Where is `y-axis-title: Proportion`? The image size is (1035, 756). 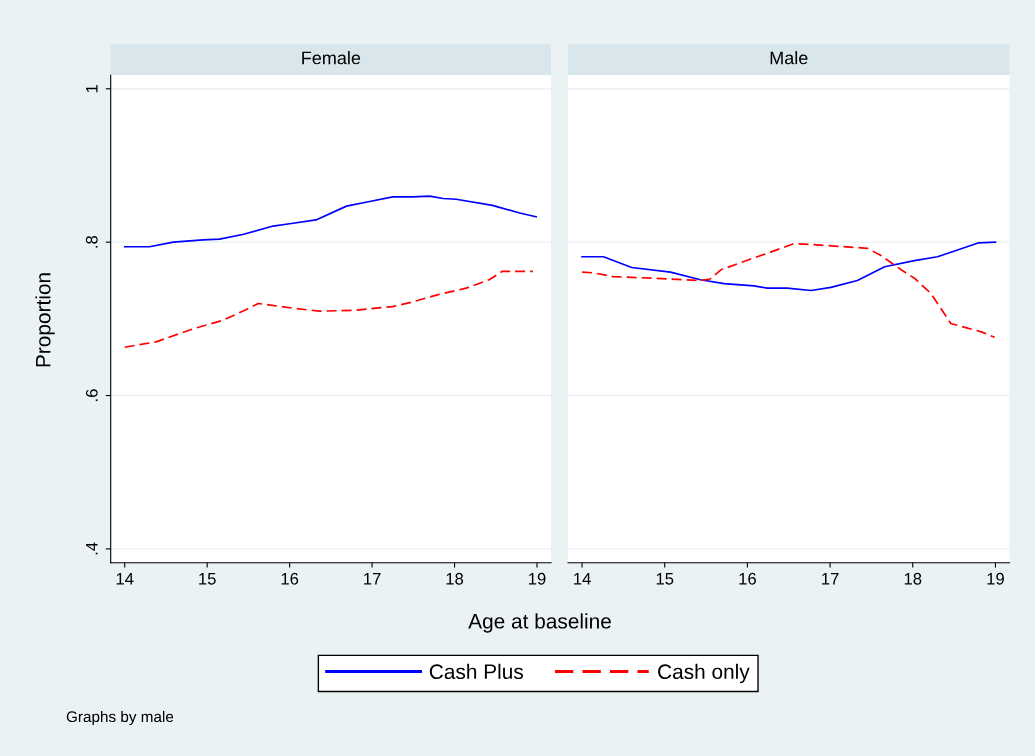
y-axis-title: Proportion is located at coordinates (45, 320).